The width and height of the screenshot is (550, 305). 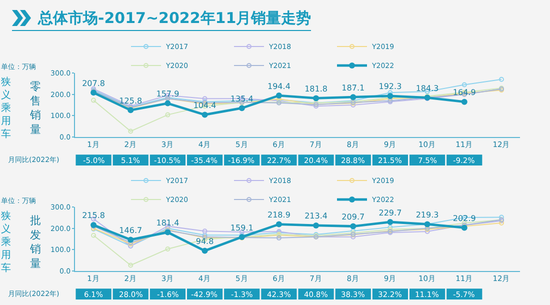 I want to click on chart-title: 总体市场-2017~2022年11月销量走势, so click(x=175, y=18).